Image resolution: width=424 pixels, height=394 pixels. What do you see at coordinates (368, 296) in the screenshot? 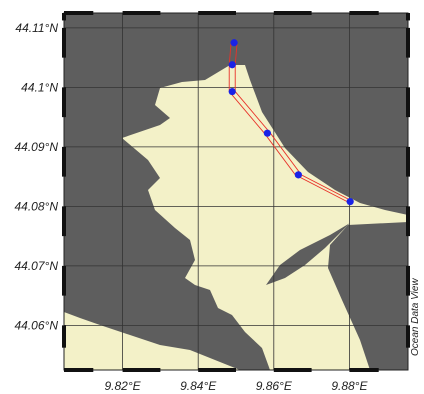
I see `land-mass-east` at bounding box center [368, 296].